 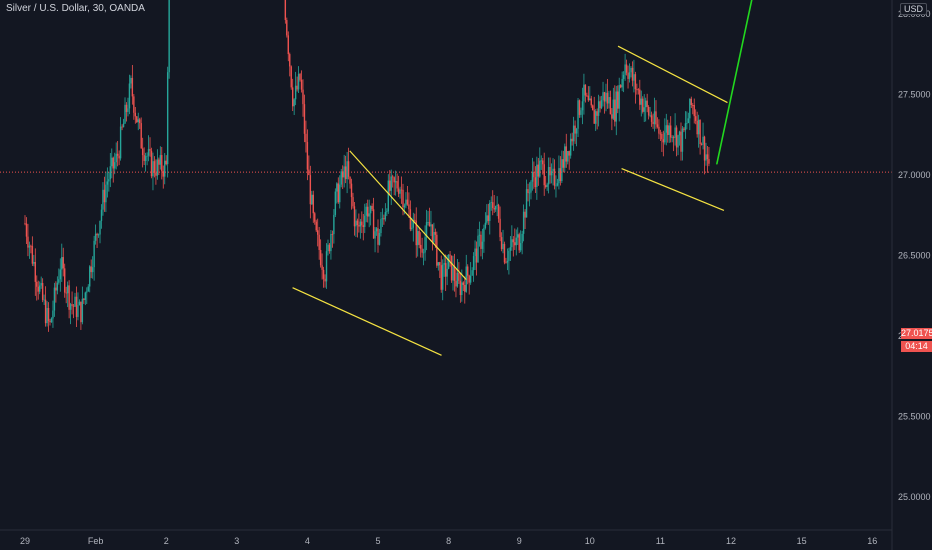 What do you see at coordinates (872, 541) in the screenshot?
I see `x-tick-label: 16` at bounding box center [872, 541].